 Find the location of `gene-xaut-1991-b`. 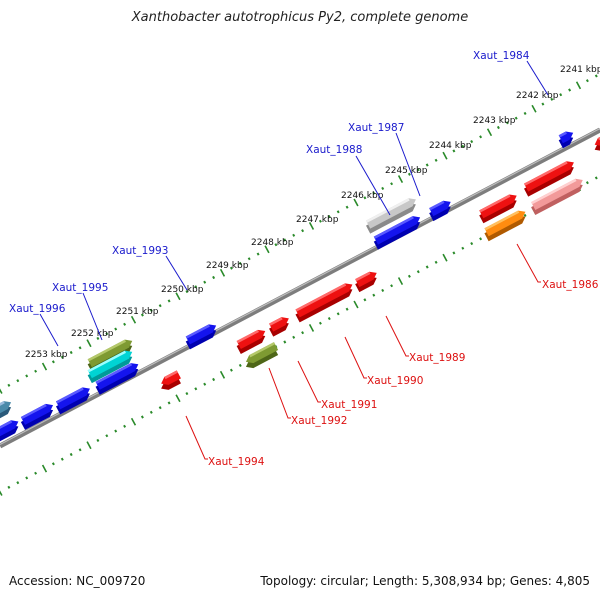

gene-xaut-1991-b is located at coordinates (251, 341).